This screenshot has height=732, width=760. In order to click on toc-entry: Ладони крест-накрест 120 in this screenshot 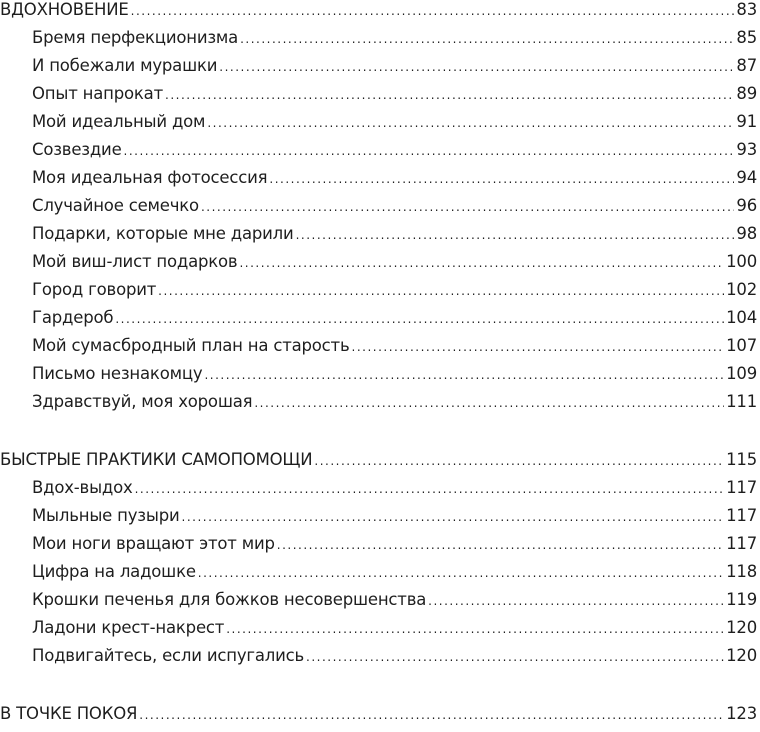, I will do `click(394, 632)`.